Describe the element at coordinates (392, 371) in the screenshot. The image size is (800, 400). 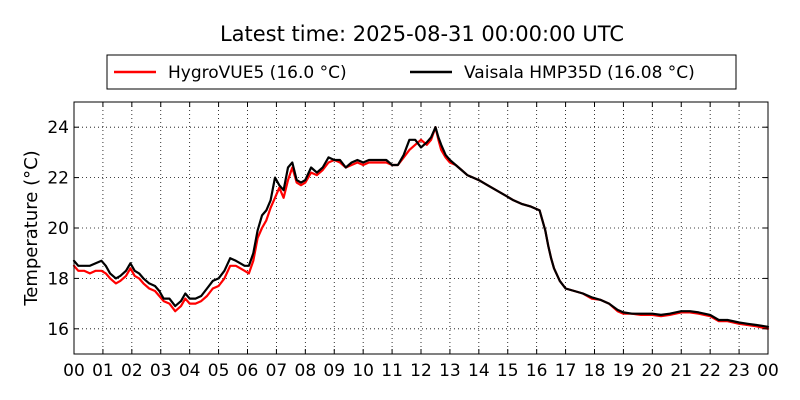
I see `x-tick-label: 11` at that location.